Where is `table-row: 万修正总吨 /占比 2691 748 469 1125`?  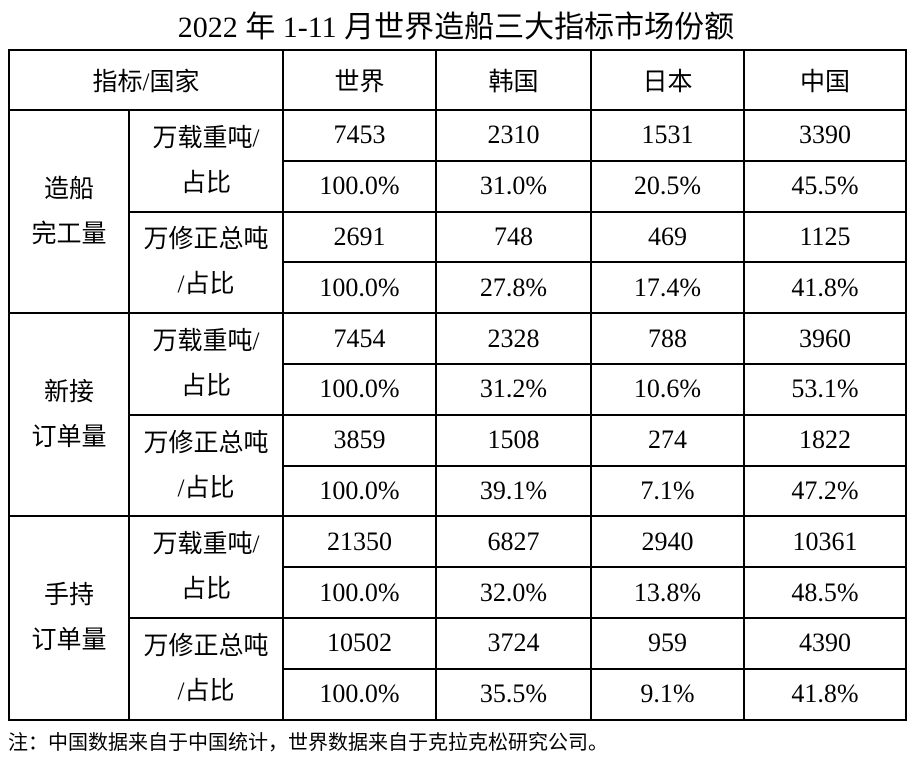 table-row: 万修正总吨 /占比 2691 748 469 1125 is located at coordinates (458, 262).